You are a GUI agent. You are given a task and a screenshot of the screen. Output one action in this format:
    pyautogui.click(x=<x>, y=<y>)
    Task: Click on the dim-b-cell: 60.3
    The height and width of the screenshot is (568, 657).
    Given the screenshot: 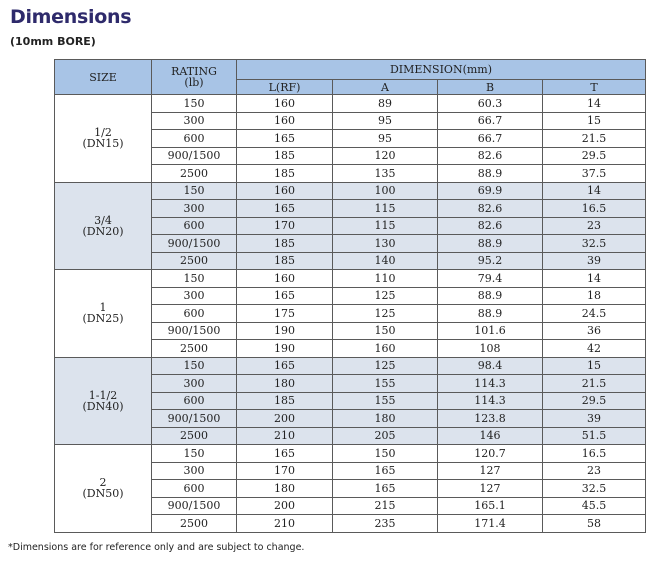 What is the action you would take?
    pyautogui.click(x=490, y=103)
    